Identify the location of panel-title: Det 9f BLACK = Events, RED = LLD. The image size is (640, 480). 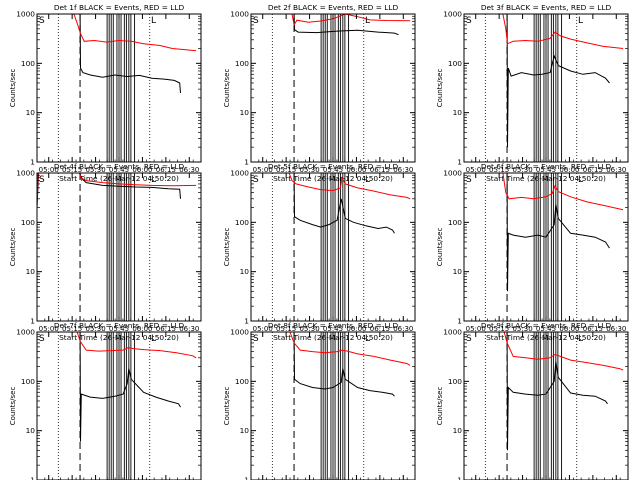
(546, 325).